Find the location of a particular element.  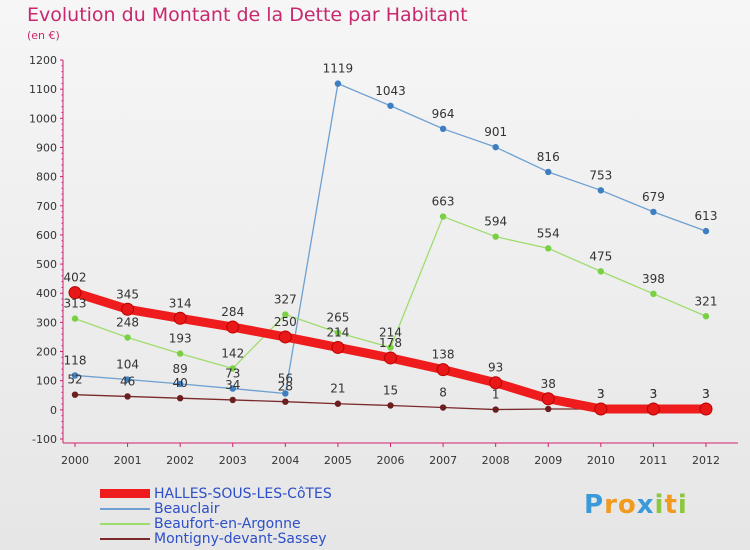

data-label: 753 is located at coordinates (600, 175).